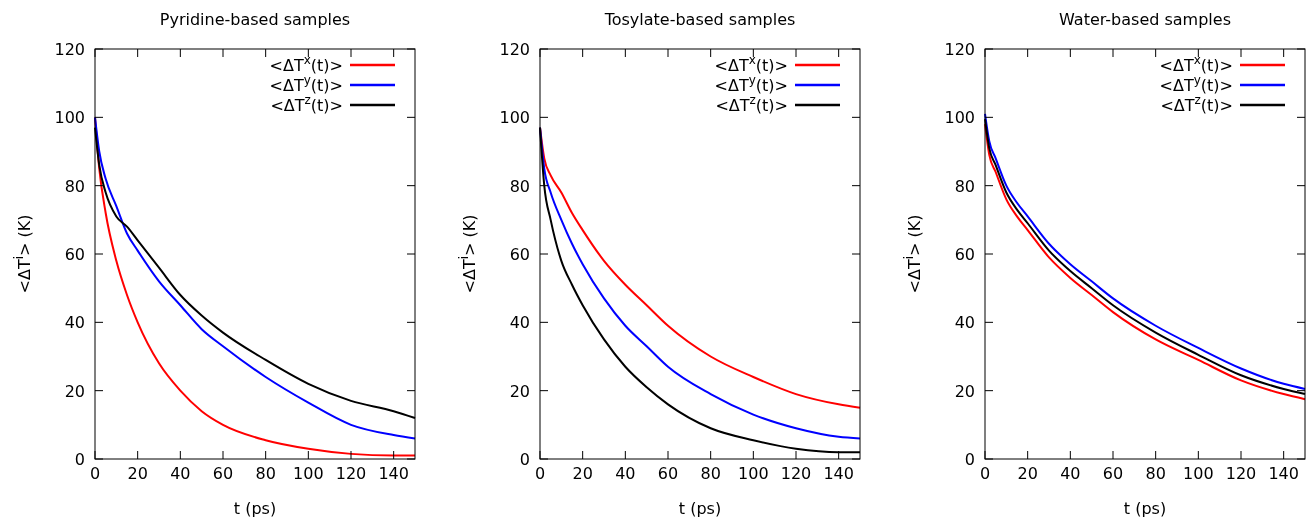  I want to click on chart-title: Water-based samples, so click(1145, 19).